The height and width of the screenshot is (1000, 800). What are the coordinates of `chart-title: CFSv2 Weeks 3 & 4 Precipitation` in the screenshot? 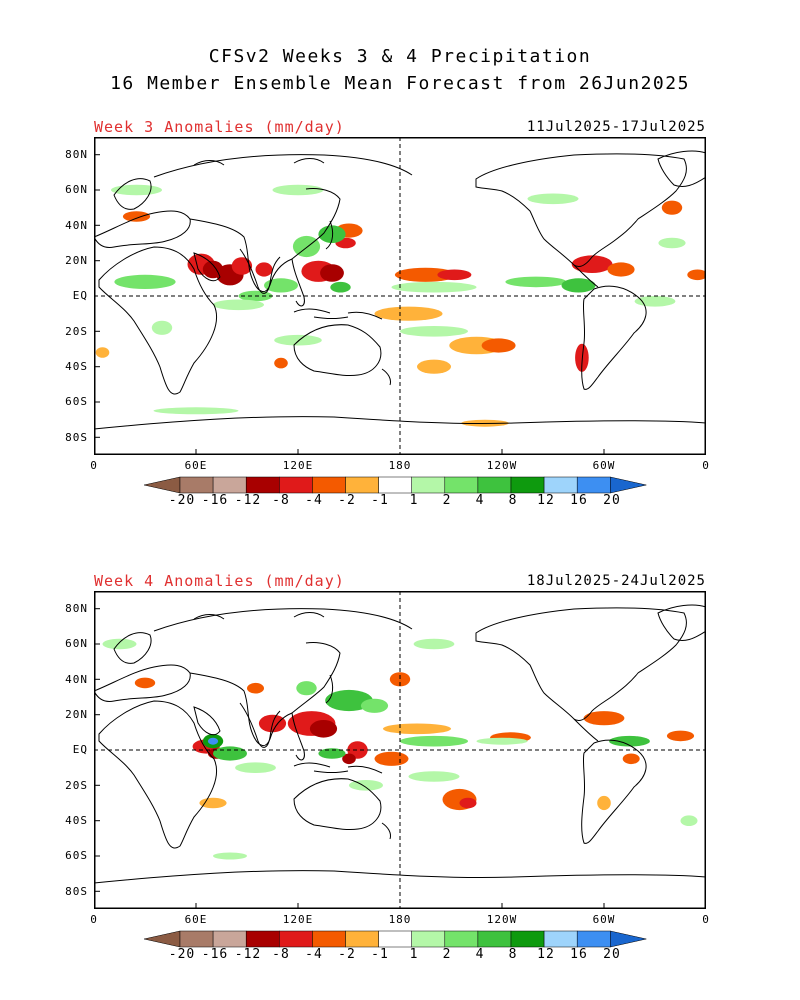 It's located at (400, 56).